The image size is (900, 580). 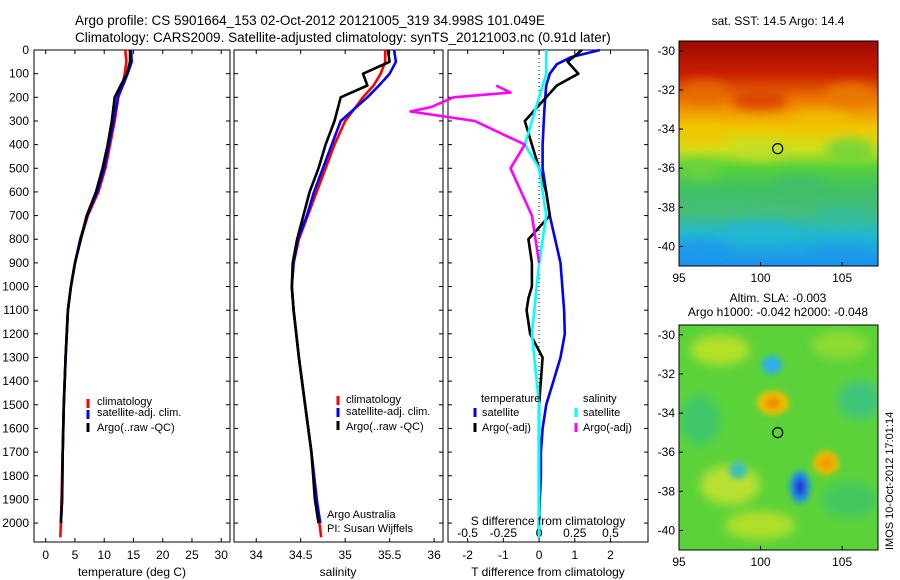 What do you see at coordinates (15, 476) in the screenshot?
I see `depth-tick-label: 1800` at bounding box center [15, 476].